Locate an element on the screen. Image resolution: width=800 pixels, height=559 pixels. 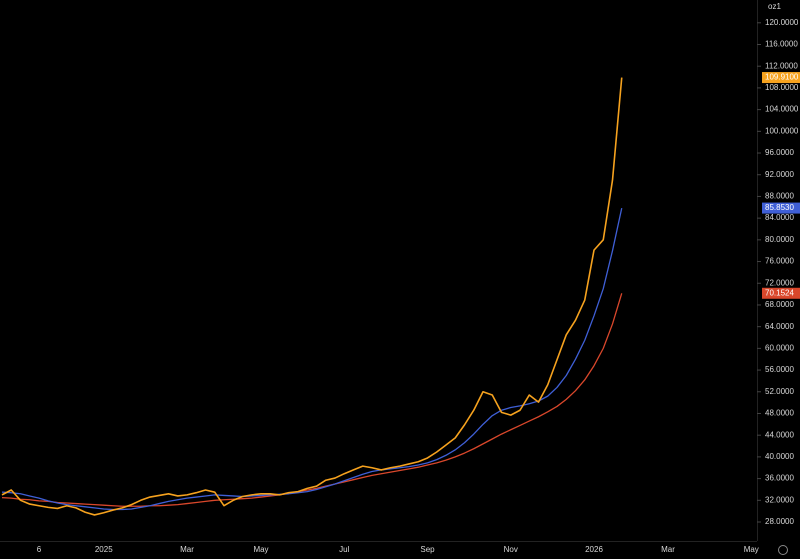
price-tag-label: 70.1524 is located at coordinates (779, 292).